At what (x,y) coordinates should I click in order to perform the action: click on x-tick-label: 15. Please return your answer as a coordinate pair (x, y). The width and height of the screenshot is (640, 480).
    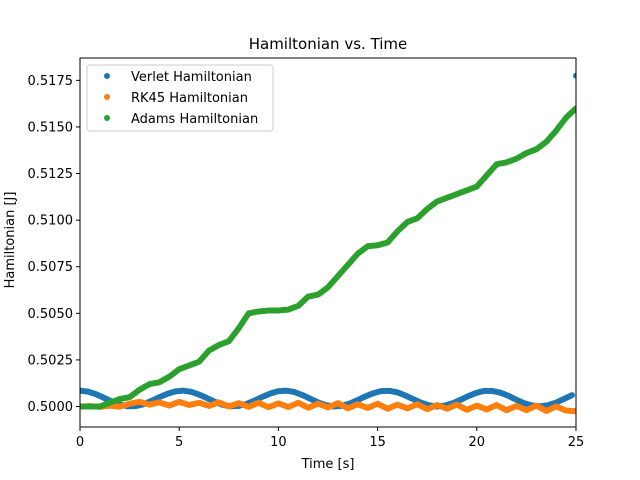
    Looking at the image, I should click on (377, 442).